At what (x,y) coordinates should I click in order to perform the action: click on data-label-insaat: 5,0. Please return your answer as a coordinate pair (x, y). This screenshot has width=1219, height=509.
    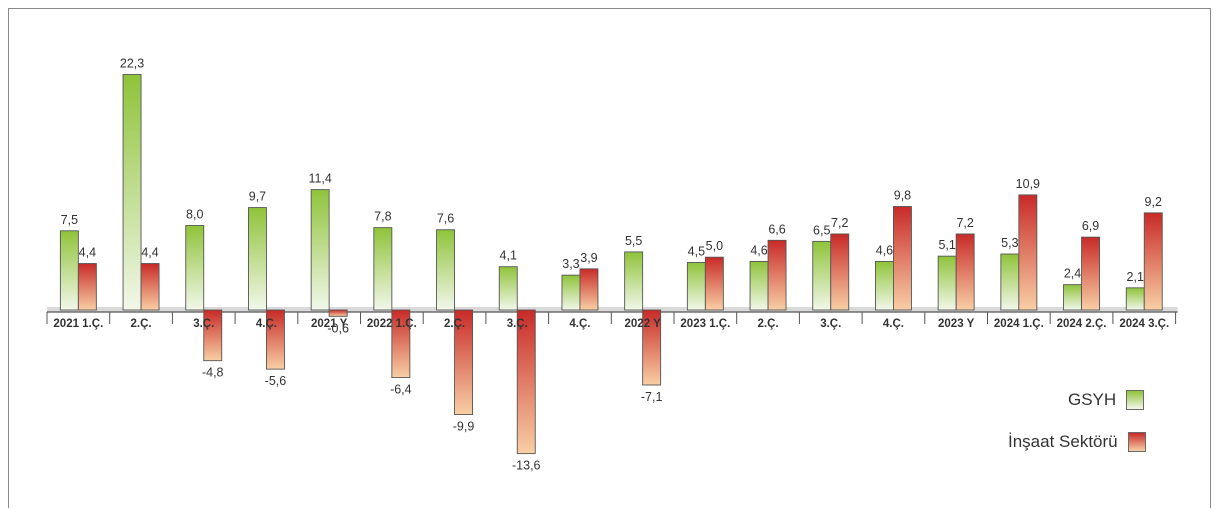
    Looking at the image, I should click on (714, 246).